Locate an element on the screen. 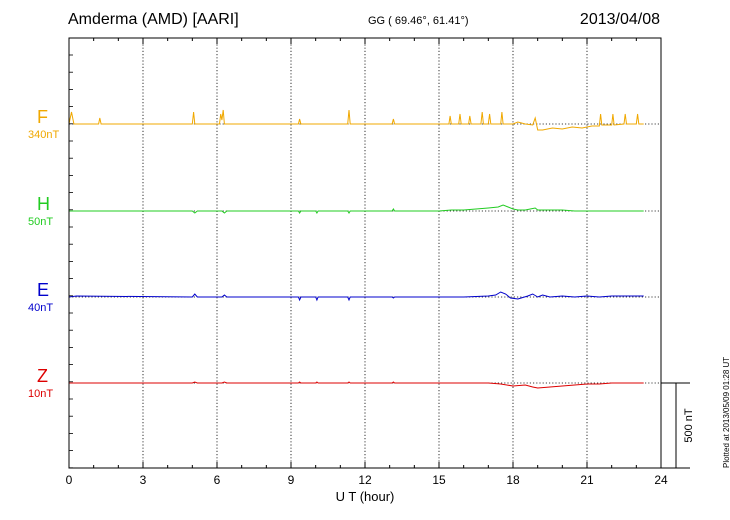 The height and width of the screenshot is (520, 730). xtick-label-24: 24 is located at coordinates (661, 480).